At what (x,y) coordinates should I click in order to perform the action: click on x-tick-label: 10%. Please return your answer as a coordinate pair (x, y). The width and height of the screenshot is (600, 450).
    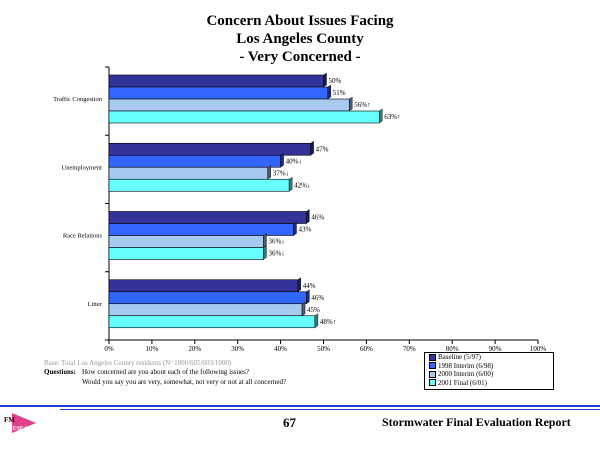
    Looking at the image, I should click on (151, 349).